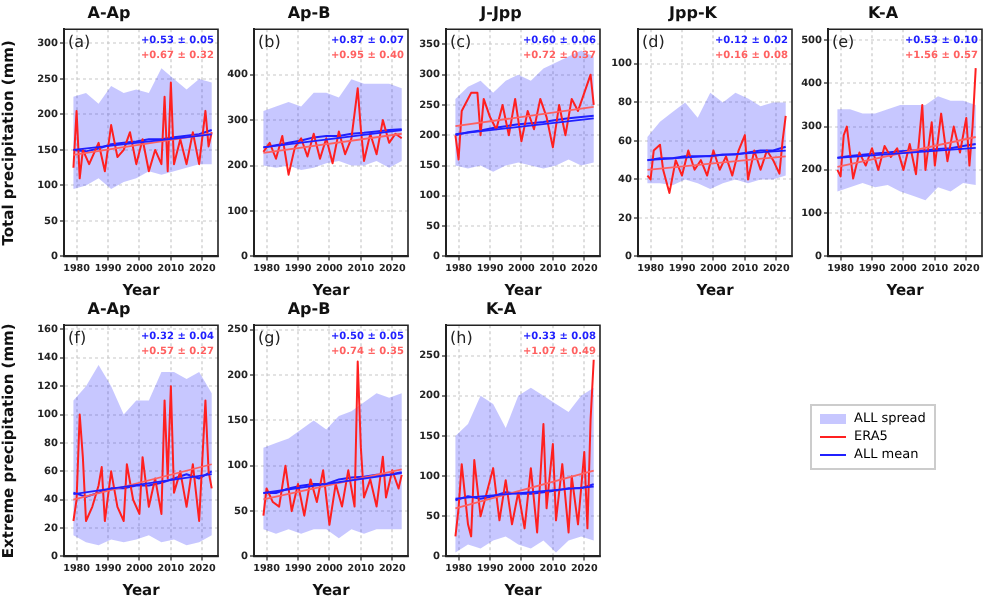  Describe the element at coordinates (269, 338) in the screenshot. I see `annotation: (g)` at that location.